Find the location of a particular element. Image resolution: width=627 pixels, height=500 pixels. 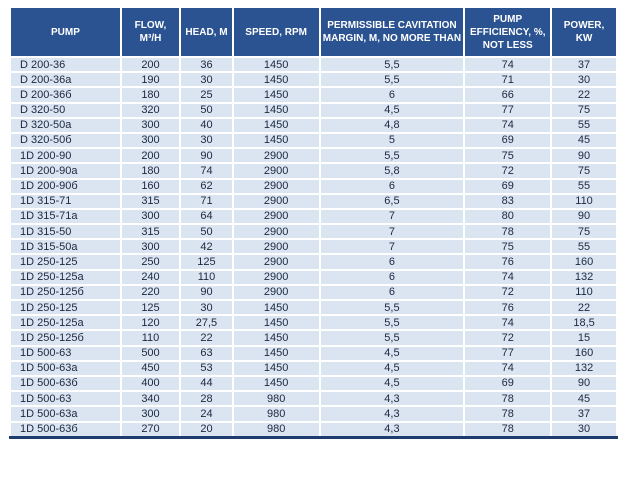

pump-name-cell: 1D 200-90a is located at coordinates (65, 171).